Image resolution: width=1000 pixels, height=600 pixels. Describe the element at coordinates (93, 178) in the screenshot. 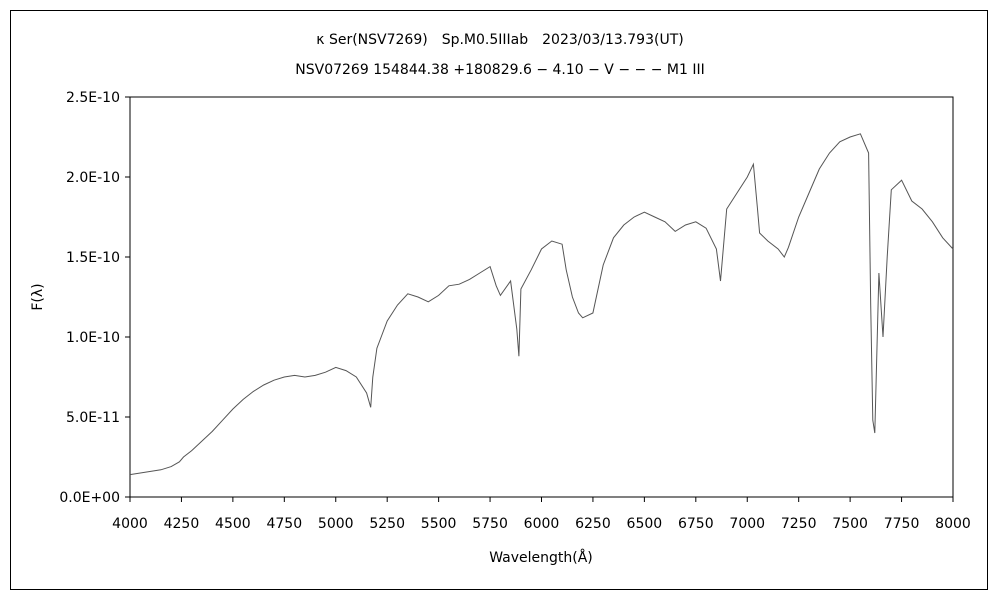

I see `y-tick-label: 2.0E-10` at that location.